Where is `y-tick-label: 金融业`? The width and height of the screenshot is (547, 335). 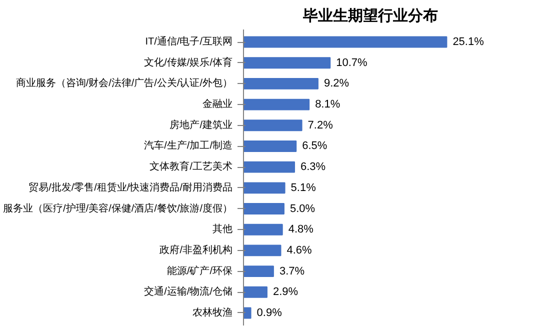
y-tick-label: 金融业 is located at coordinates (217, 104).